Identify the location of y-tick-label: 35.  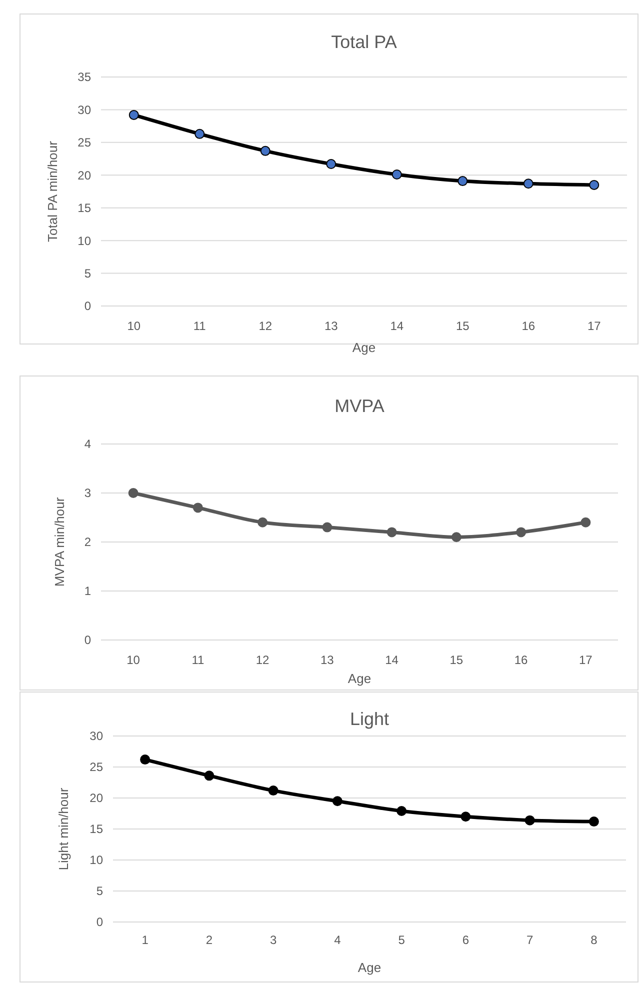
(85, 77).